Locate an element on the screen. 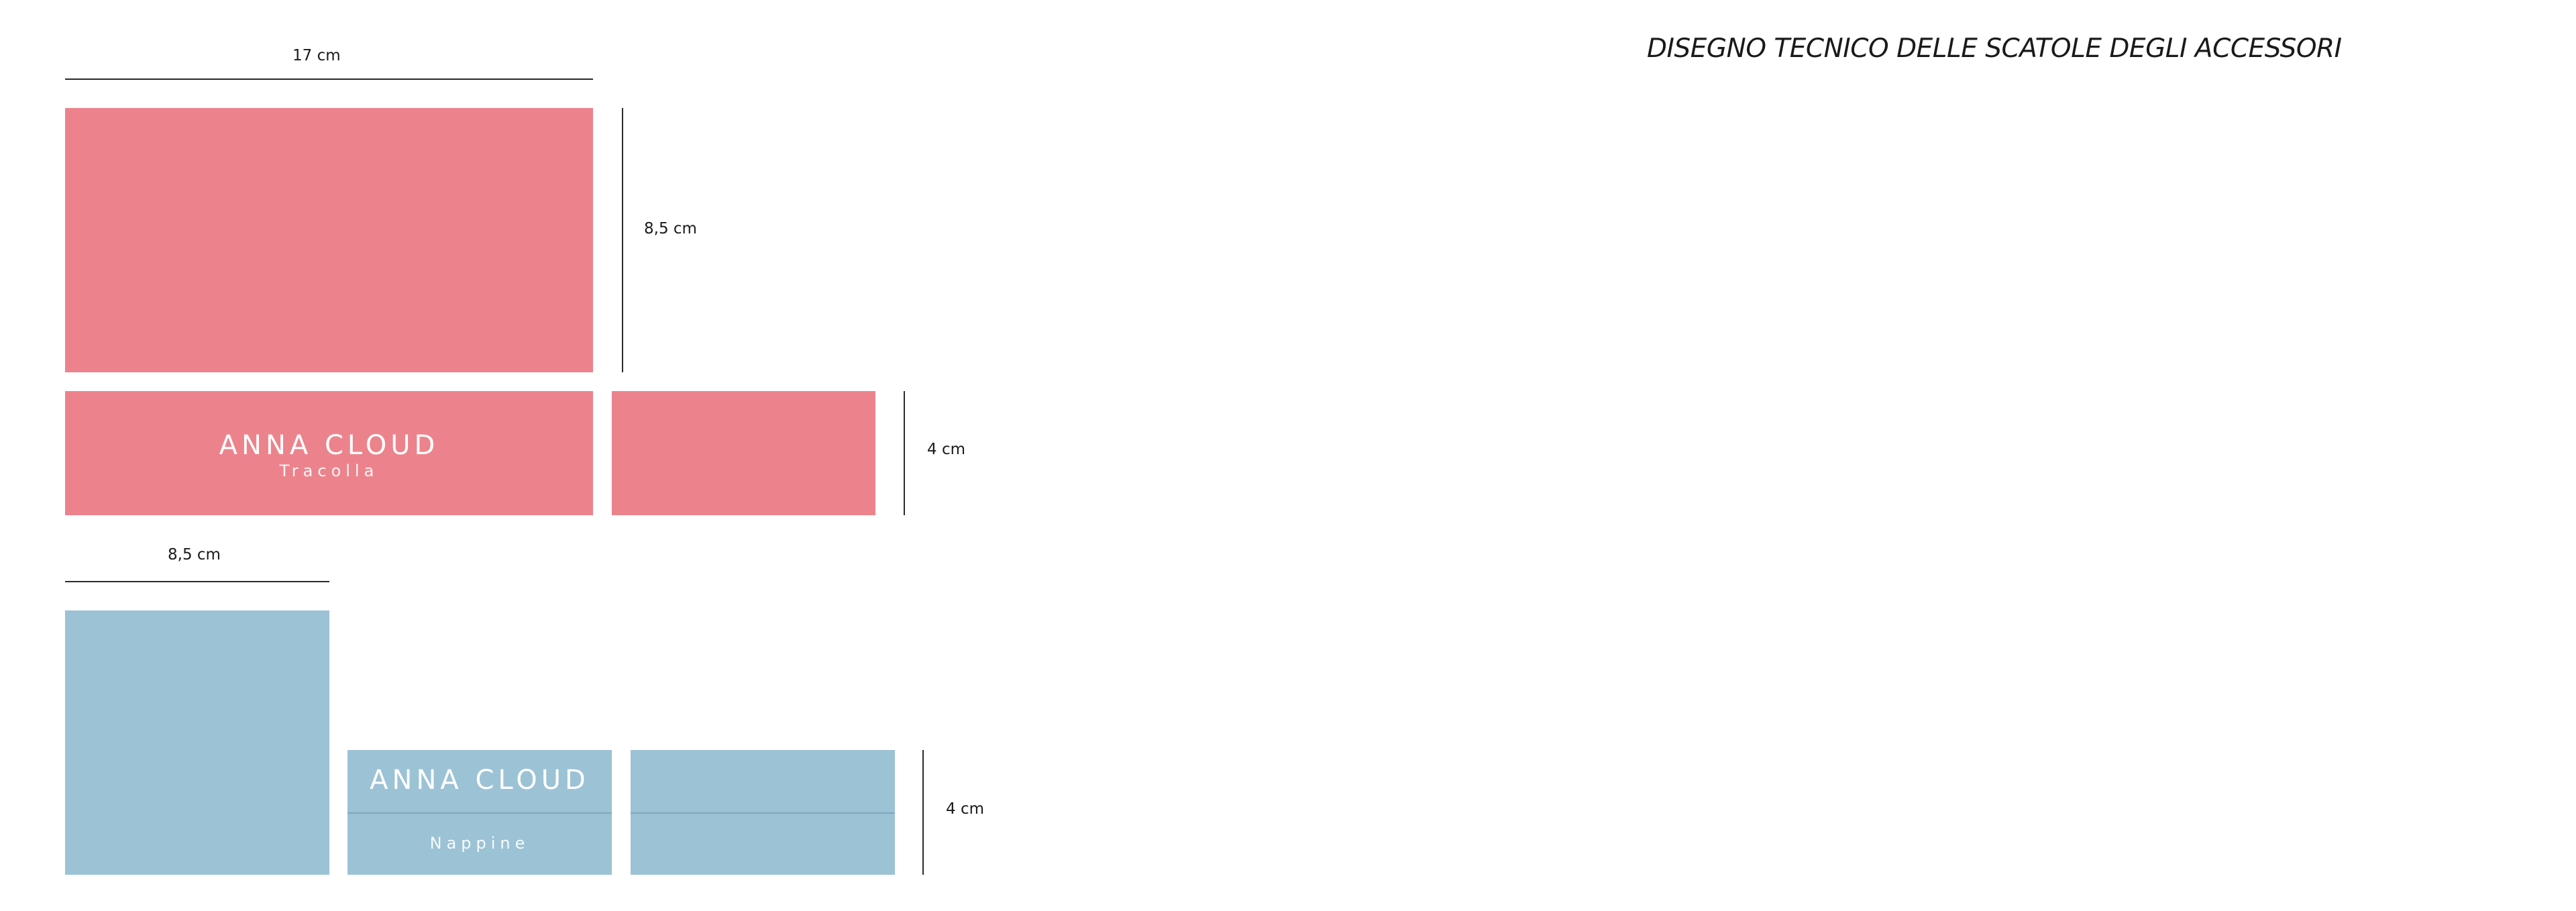 The height and width of the screenshot is (911, 2576). pink-width-label: 17 cm is located at coordinates (316, 55).